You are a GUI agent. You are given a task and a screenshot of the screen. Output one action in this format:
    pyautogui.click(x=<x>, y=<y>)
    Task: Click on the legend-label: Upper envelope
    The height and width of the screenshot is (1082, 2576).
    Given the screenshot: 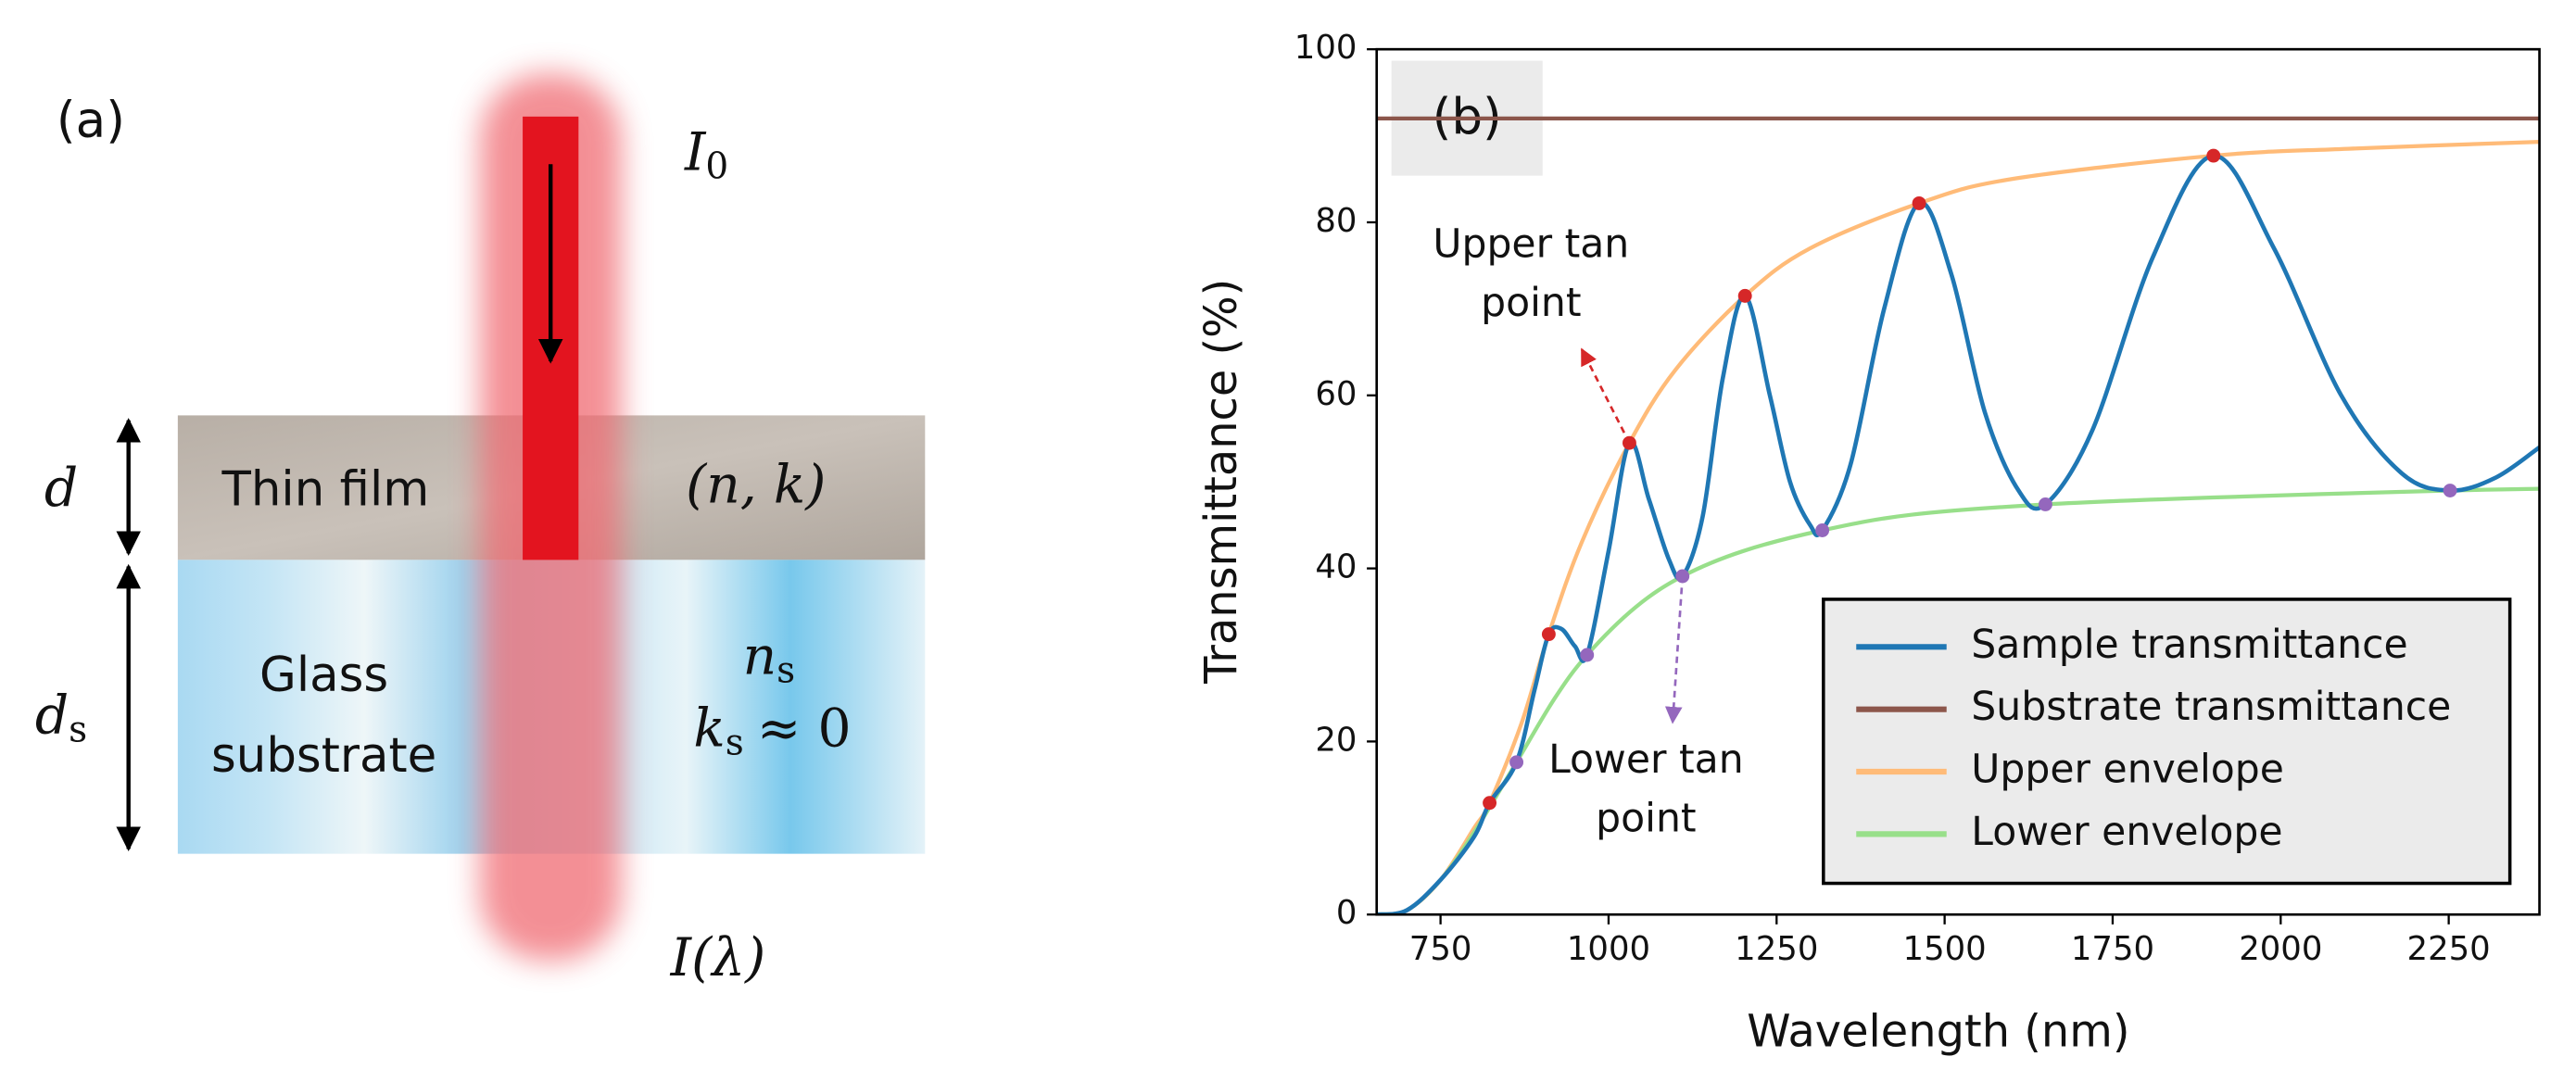 What is the action you would take?
    pyautogui.click(x=2127, y=770)
    